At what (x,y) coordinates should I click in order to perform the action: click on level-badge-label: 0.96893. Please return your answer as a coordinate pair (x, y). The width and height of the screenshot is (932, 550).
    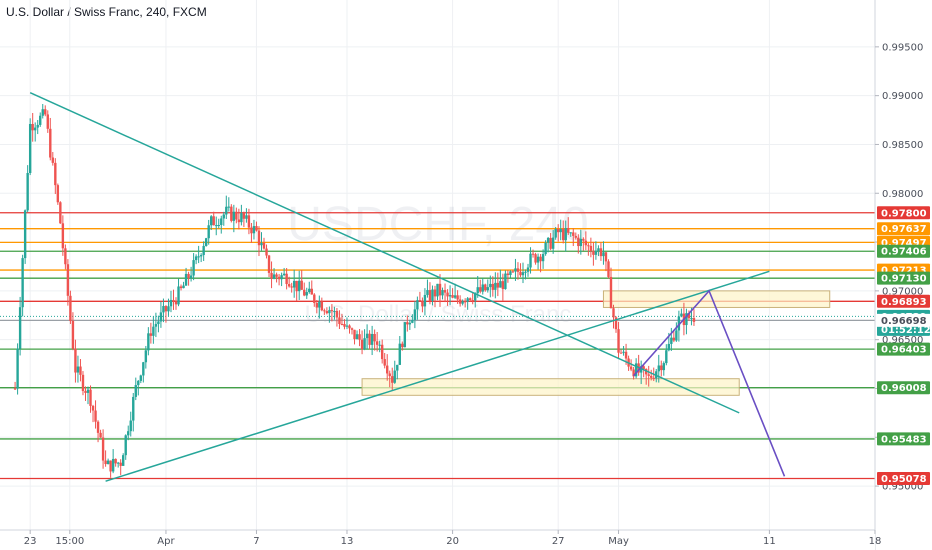
    Looking at the image, I should click on (904, 302).